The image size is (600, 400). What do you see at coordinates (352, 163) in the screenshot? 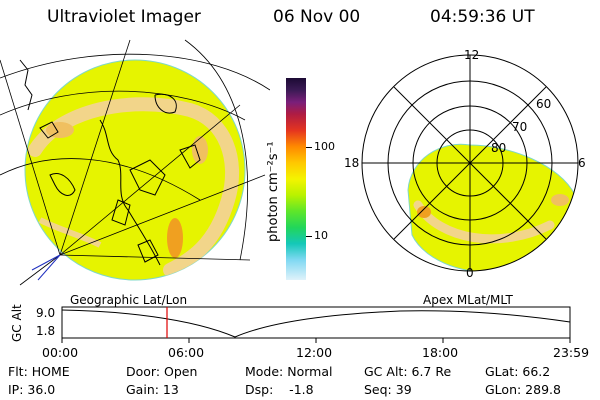
I see `mlt-label-dusk: 18` at bounding box center [352, 163].